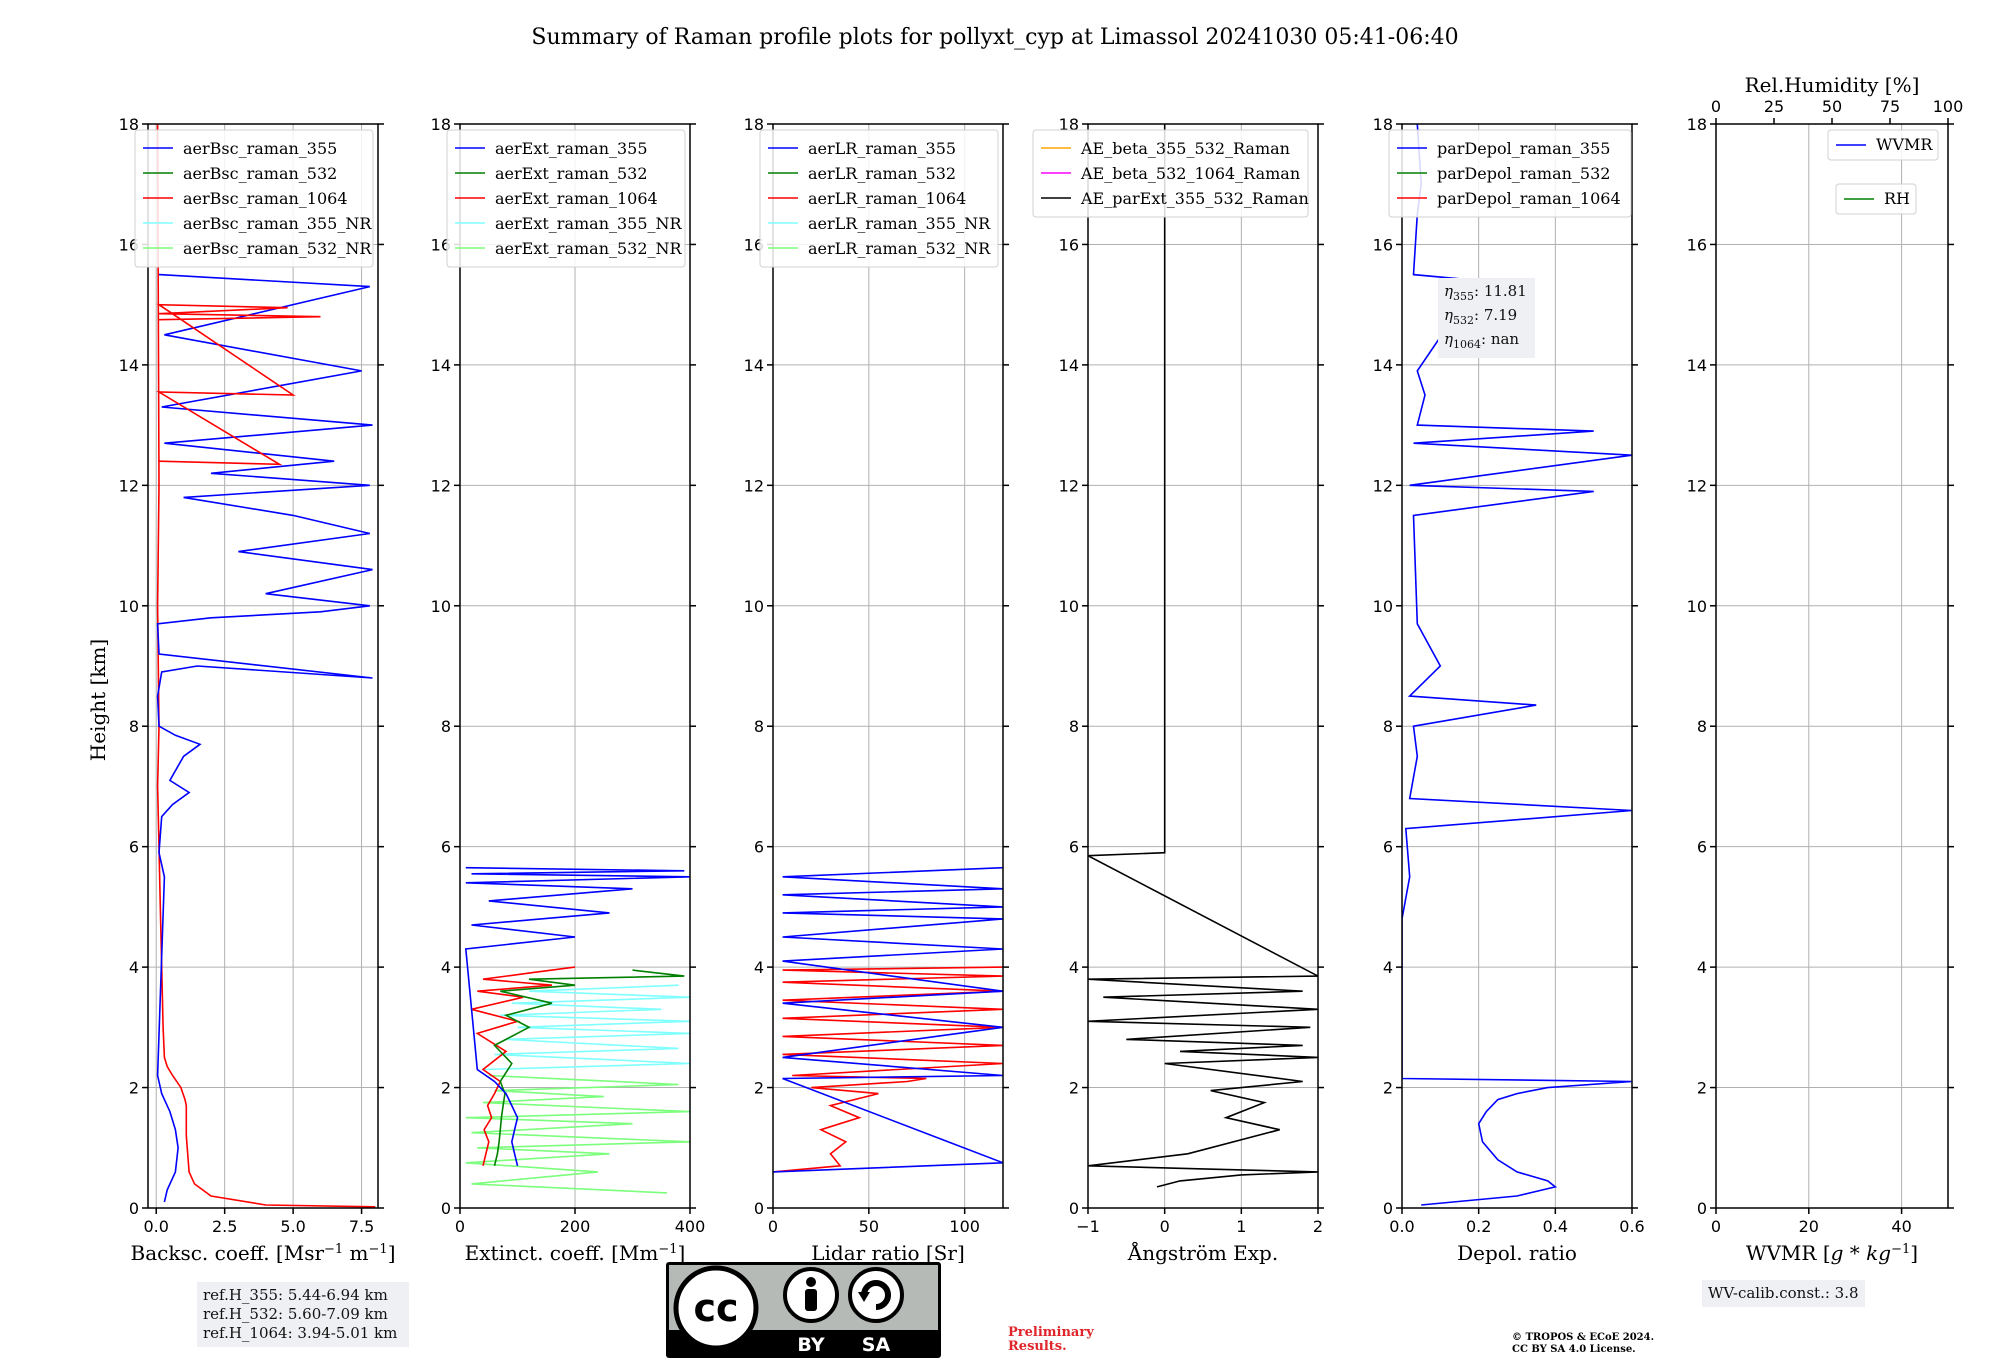 The width and height of the screenshot is (2000, 1360). I want to click on legend-entry: aerExt_raman_532, so click(571, 173).